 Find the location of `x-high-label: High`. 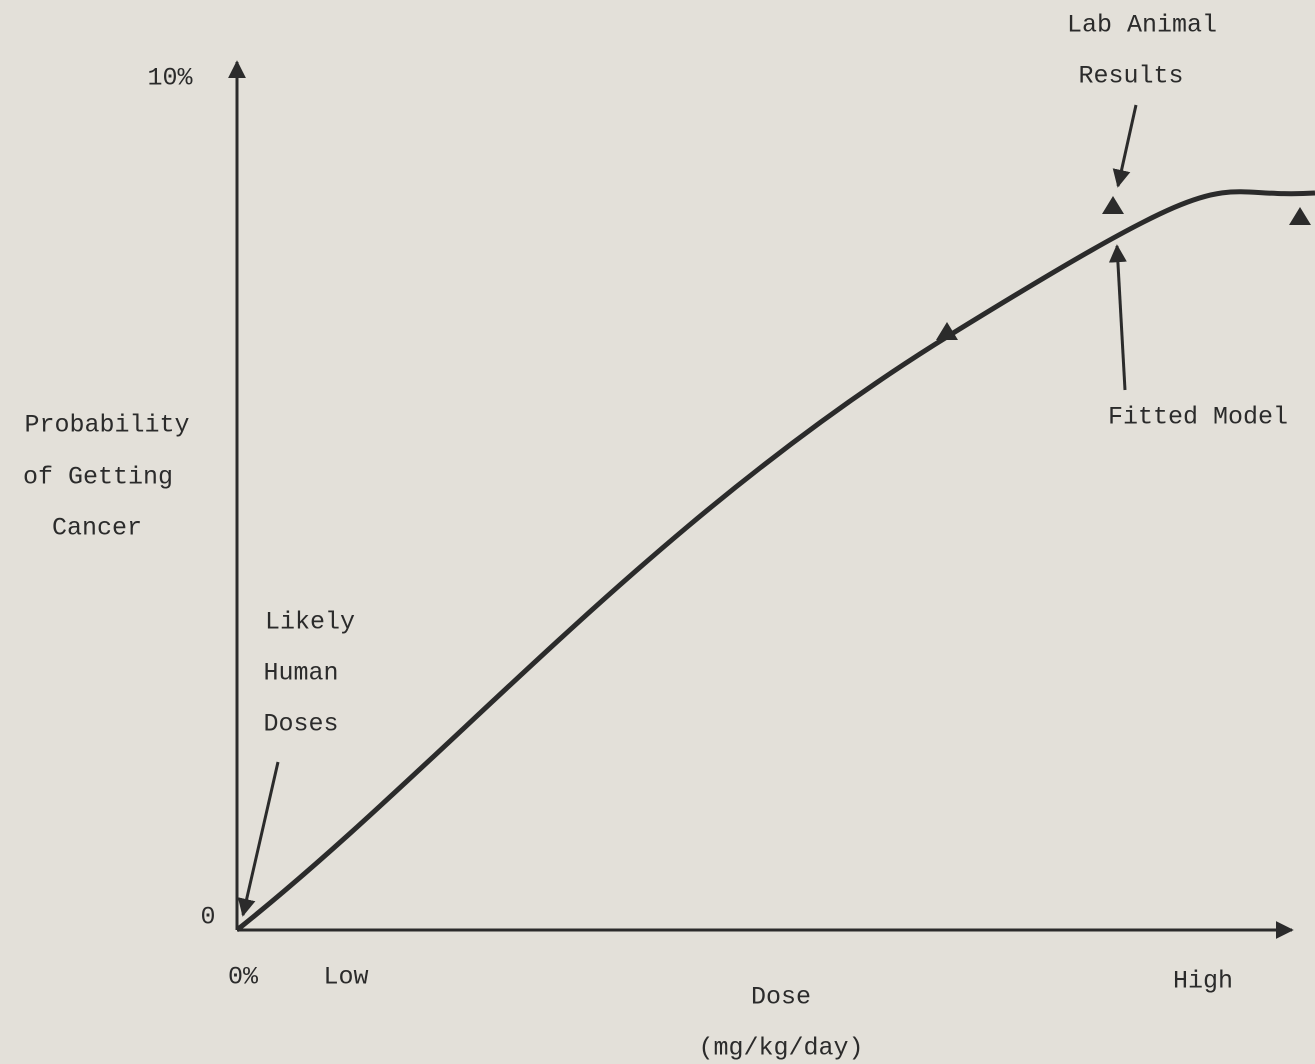

x-high-label: High is located at coordinates (1203, 981).